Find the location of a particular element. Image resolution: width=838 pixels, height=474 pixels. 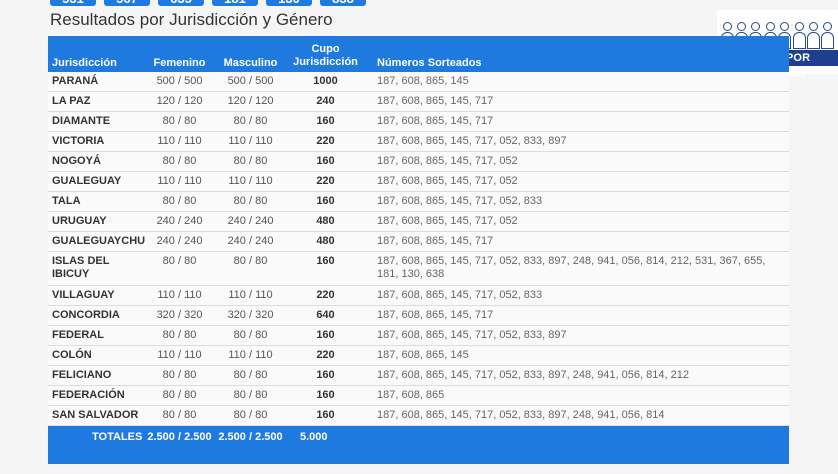

col-header-jurisdiccion: Jurisdicción is located at coordinates (96, 54).